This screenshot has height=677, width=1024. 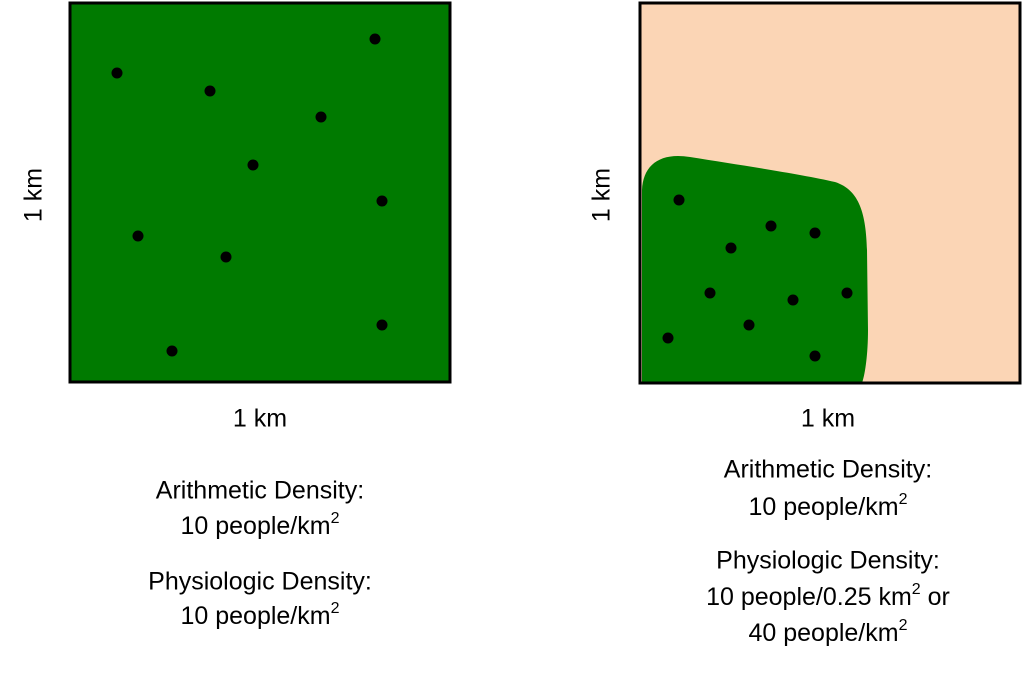 What do you see at coordinates (935, 597) in the screenshot?
I see `value-text: or` at bounding box center [935, 597].